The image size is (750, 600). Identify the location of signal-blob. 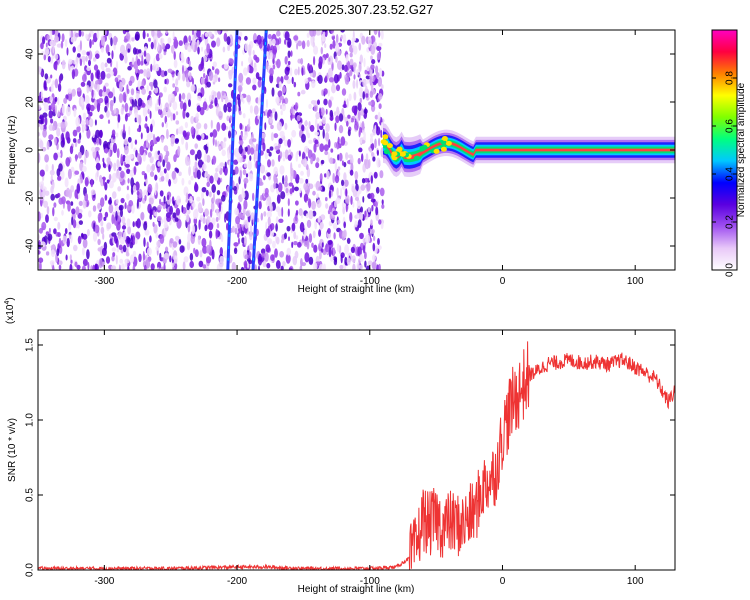
(443, 149).